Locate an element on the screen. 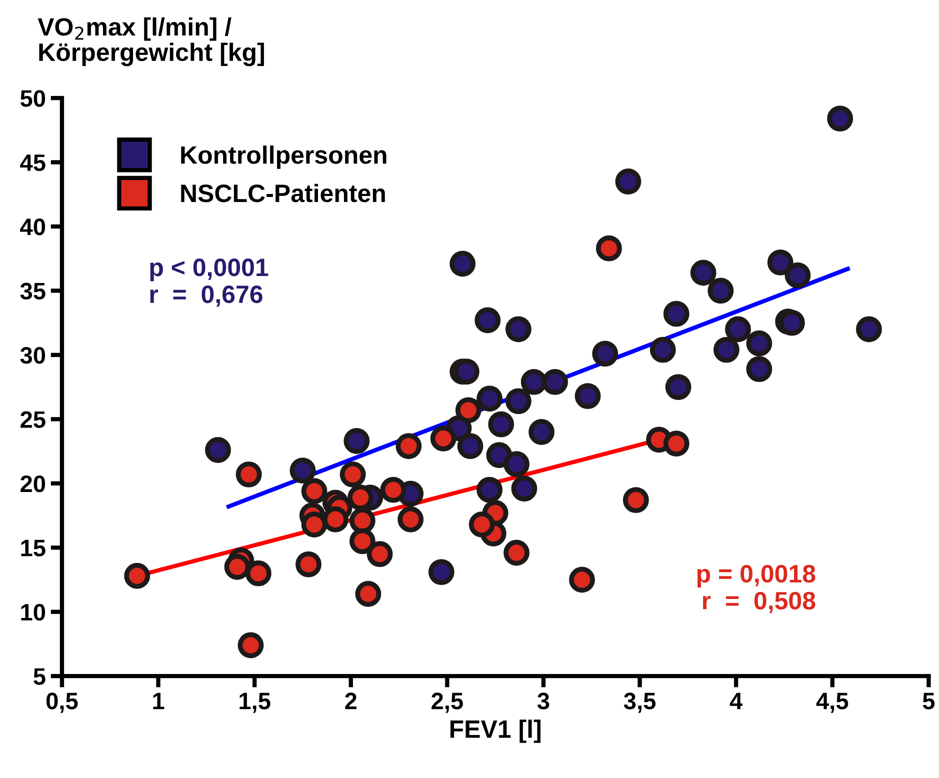 Image resolution: width=939 pixels, height=778 pixels. x-tick-label: 2 is located at coordinates (350, 701).